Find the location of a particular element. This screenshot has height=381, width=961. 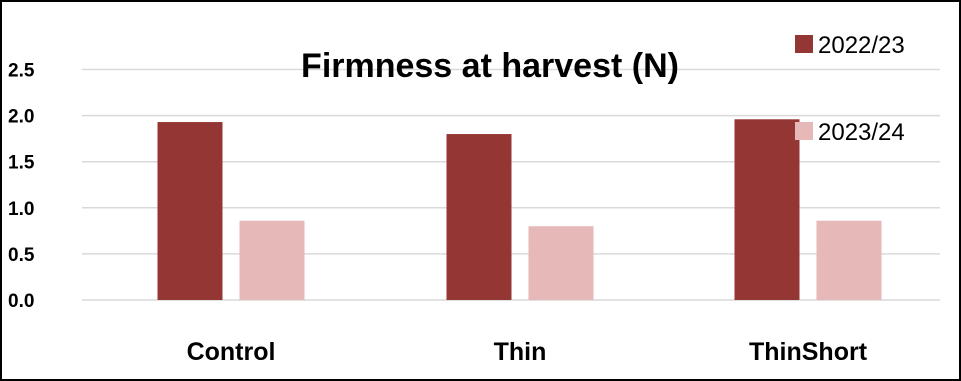

y-tick-label: 0.5 is located at coordinates (21, 255).